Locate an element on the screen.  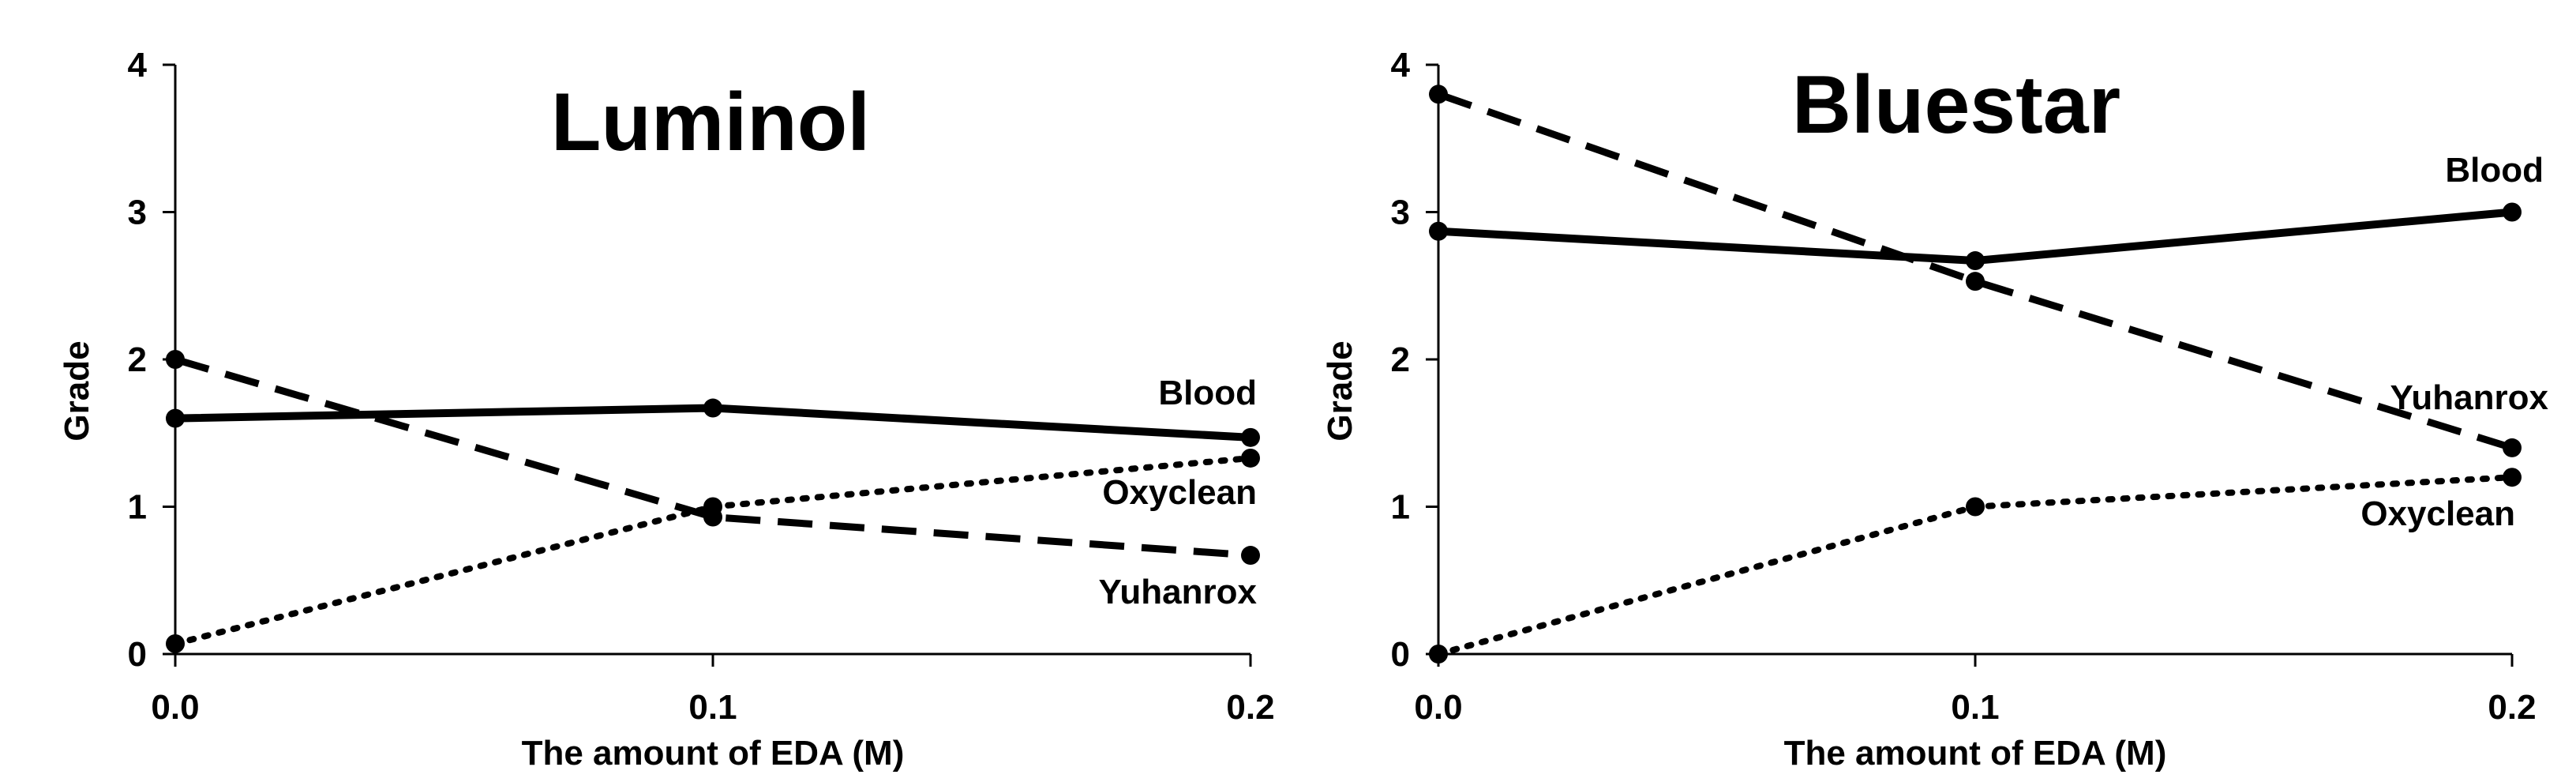
series-line-yuhanrox is located at coordinates (712, 457).